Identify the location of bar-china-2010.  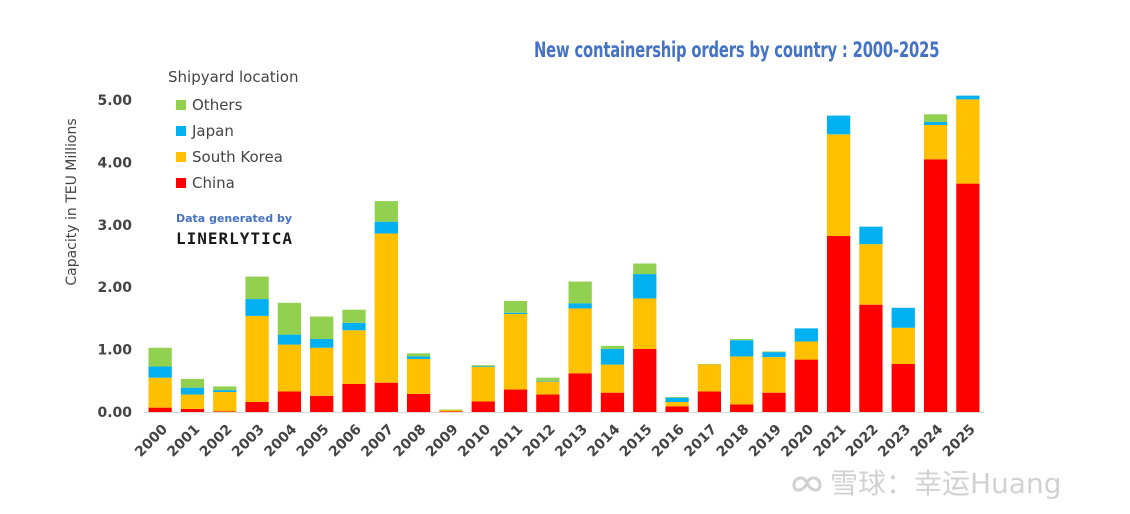
(483, 406).